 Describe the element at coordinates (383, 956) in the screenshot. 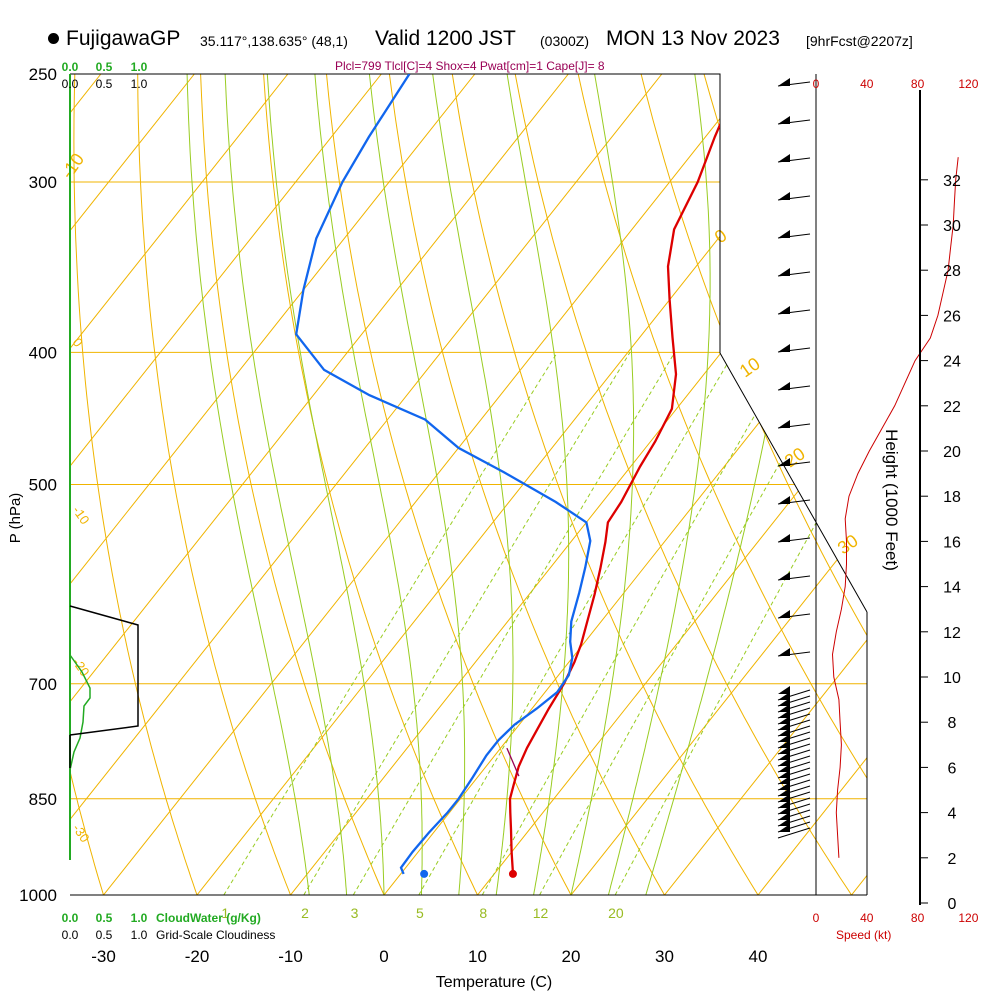

I see `temperature-tick-label: 0` at that location.